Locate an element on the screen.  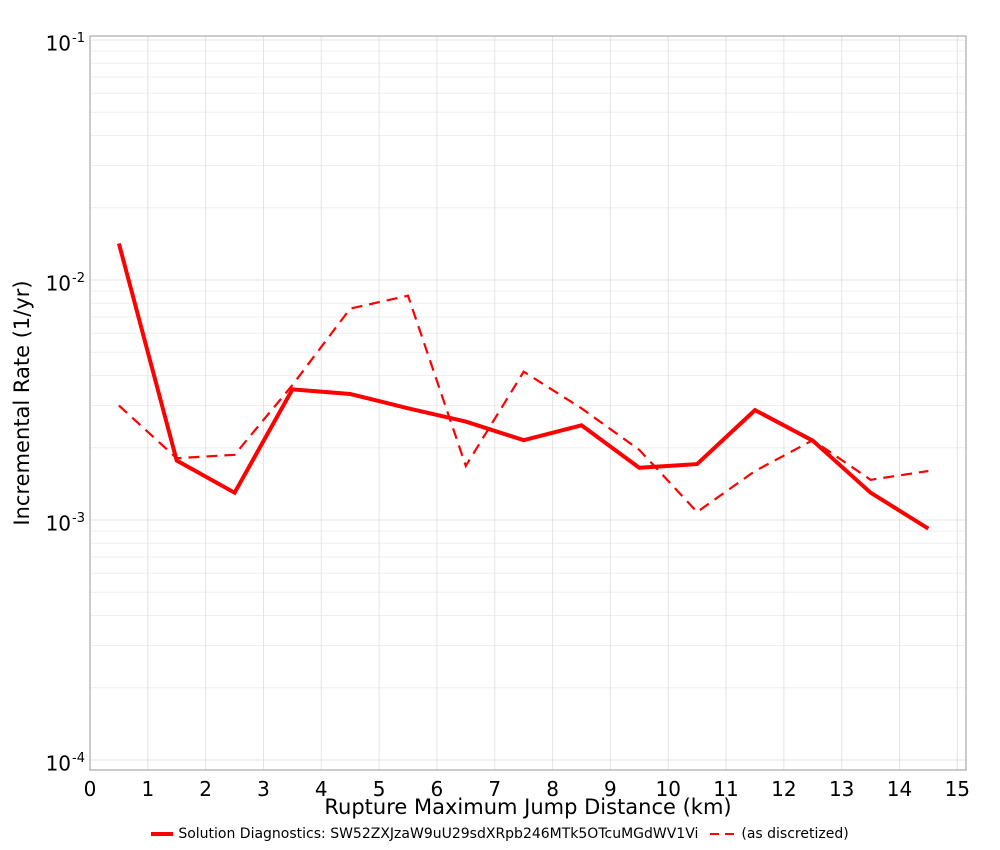
legend-label-as-discretized: (as discretized) is located at coordinates (795, 834).